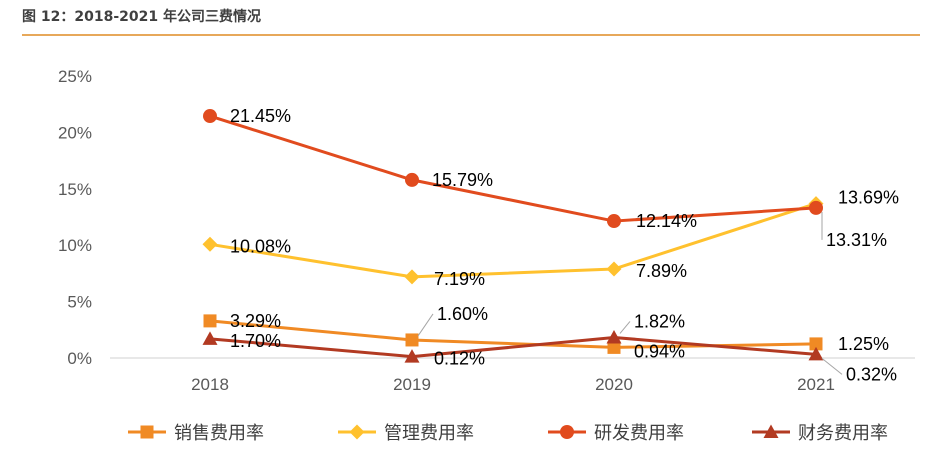 Image resolution: width=940 pixels, height=454 pixels. What do you see at coordinates (863, 344) in the screenshot?
I see `data-label: 1.25%` at bounding box center [863, 344].